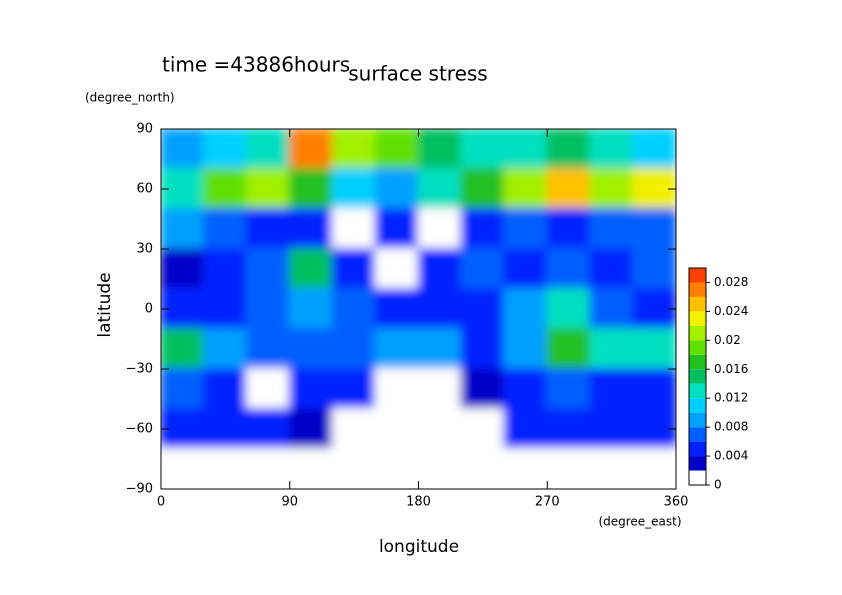  I want to click on colorbar-frame, so click(697, 376).